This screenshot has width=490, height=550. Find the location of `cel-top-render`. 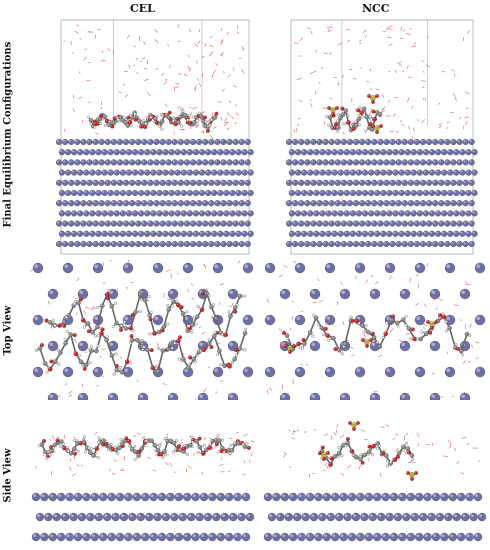

cel-top-render is located at coordinates (142, 330).